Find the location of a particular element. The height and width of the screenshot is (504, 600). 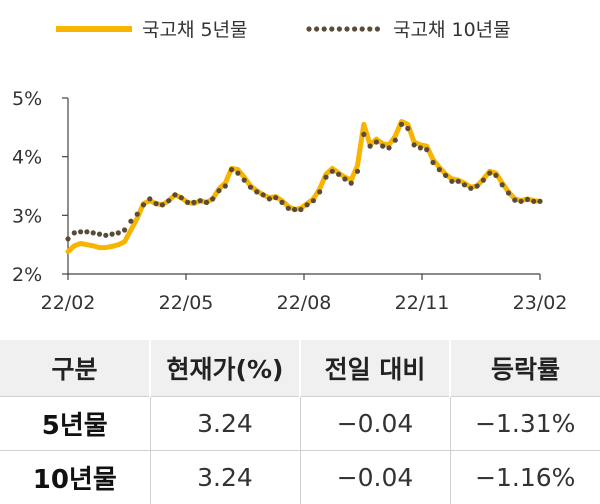

x-tick-label: 22/05 is located at coordinates (186, 303).